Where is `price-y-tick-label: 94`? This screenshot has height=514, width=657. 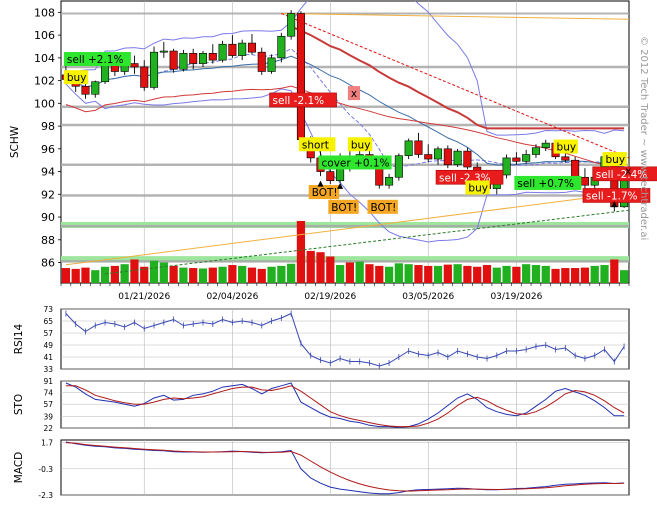
price-y-tick-label: 94 is located at coordinates (48, 172).